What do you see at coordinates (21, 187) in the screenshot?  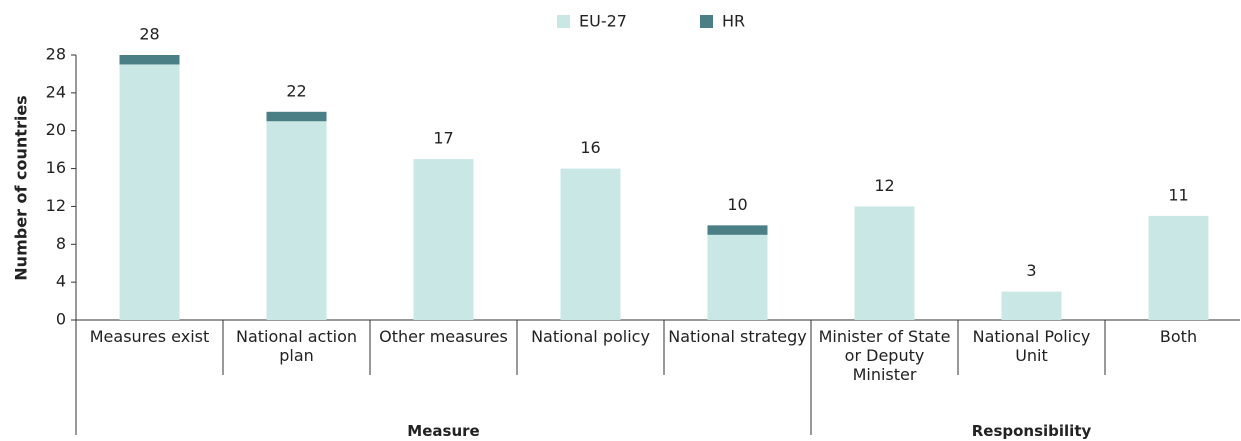 I see `y-axis-label: Number of countries` at bounding box center [21, 187].